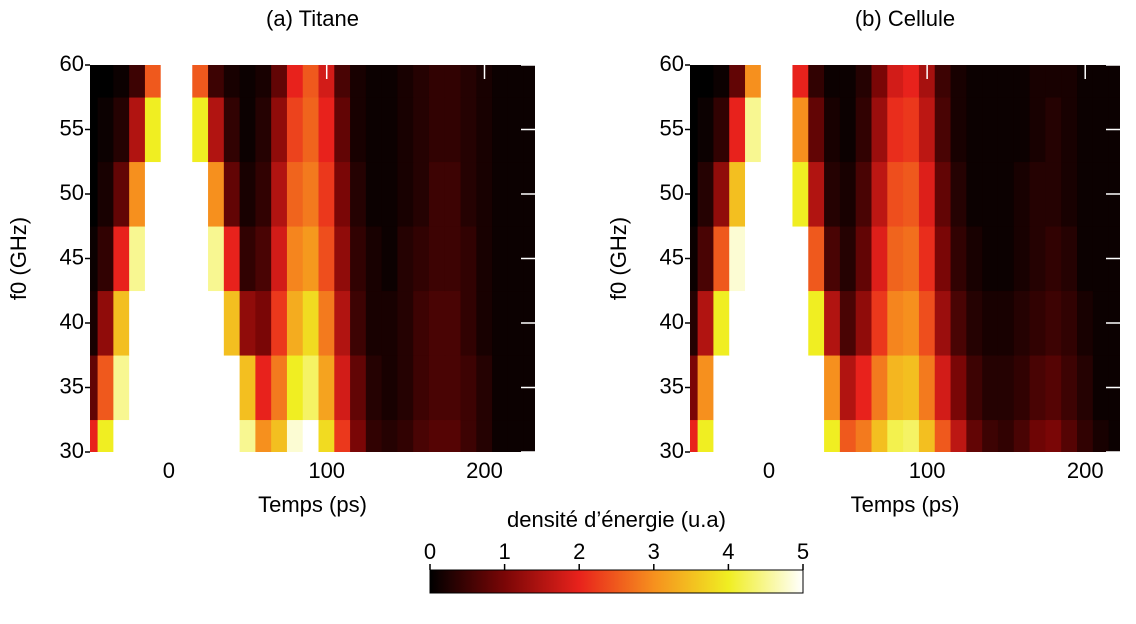 Image resolution: width=1136 pixels, height=624 pixels. Describe the element at coordinates (672, 450) in the screenshot. I see `y-tick-label: 30` at that location.